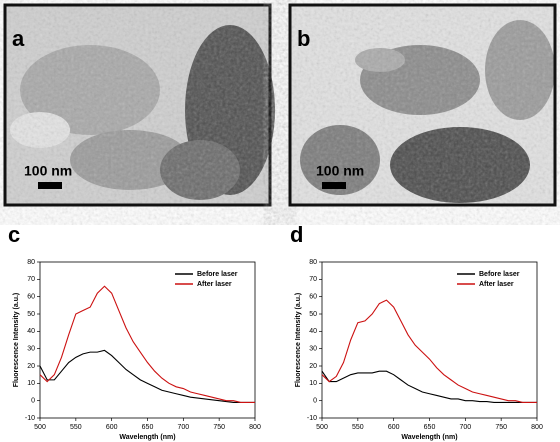 This screenshot has height=442, width=560. What do you see at coordinates (296, 234) in the screenshot?
I see `panel-label: d` at bounding box center [296, 234].